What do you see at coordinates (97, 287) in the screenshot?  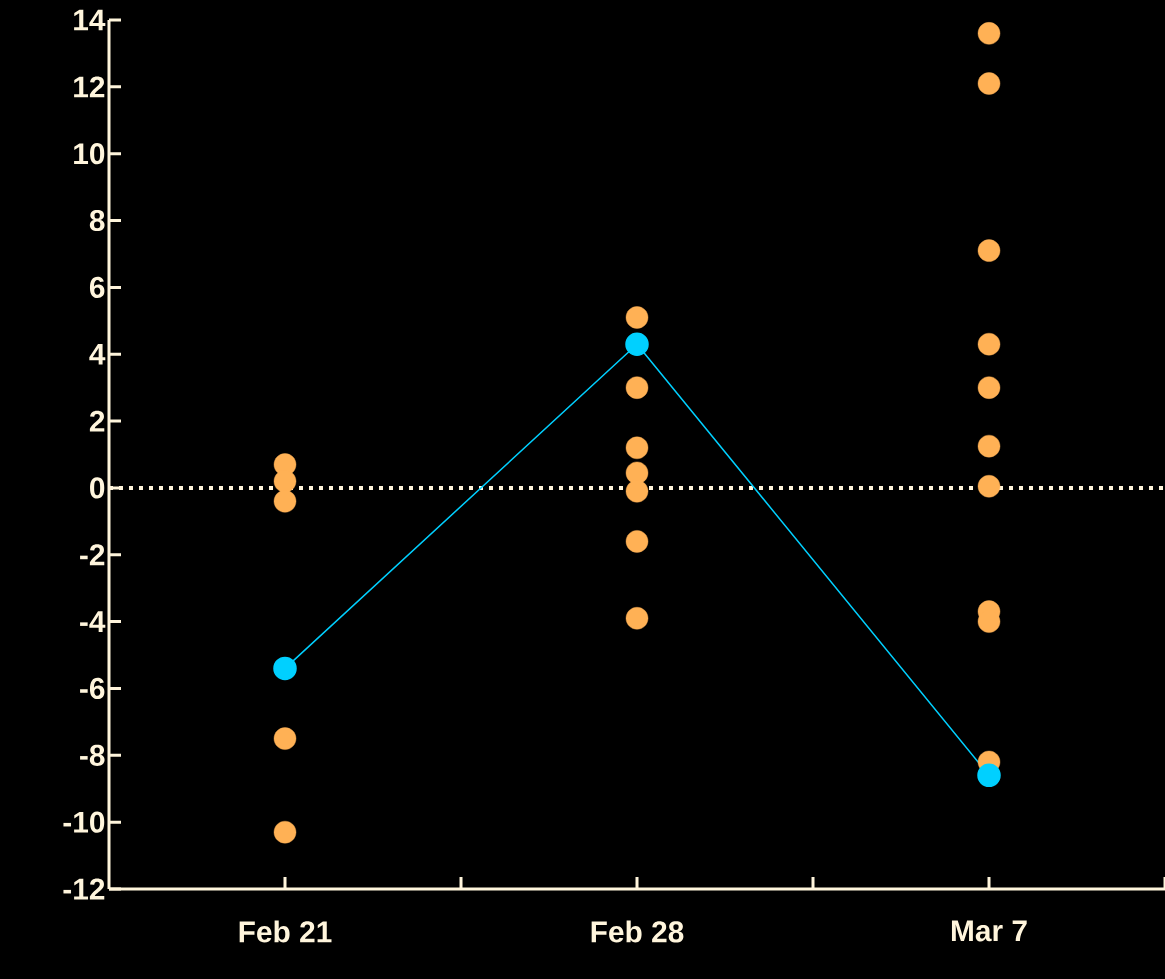 I see `y-tick-label: 6` at bounding box center [97, 287].